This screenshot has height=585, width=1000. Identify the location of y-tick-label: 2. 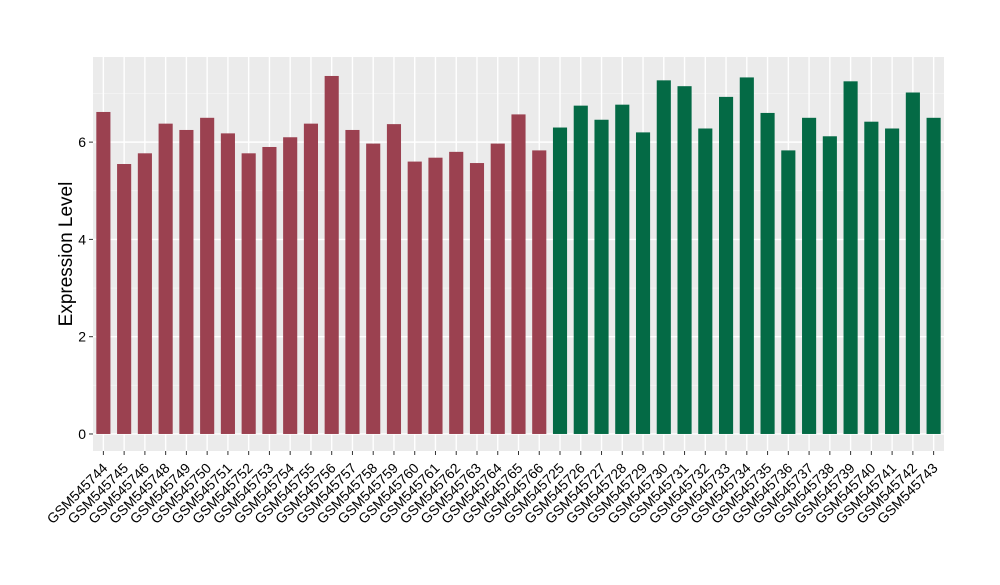
(82, 337).